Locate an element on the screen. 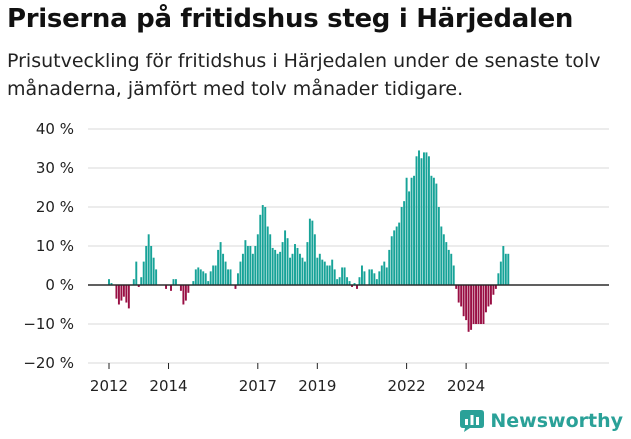 The image size is (631, 439). x-tick-label: 2017 is located at coordinates (258, 386).